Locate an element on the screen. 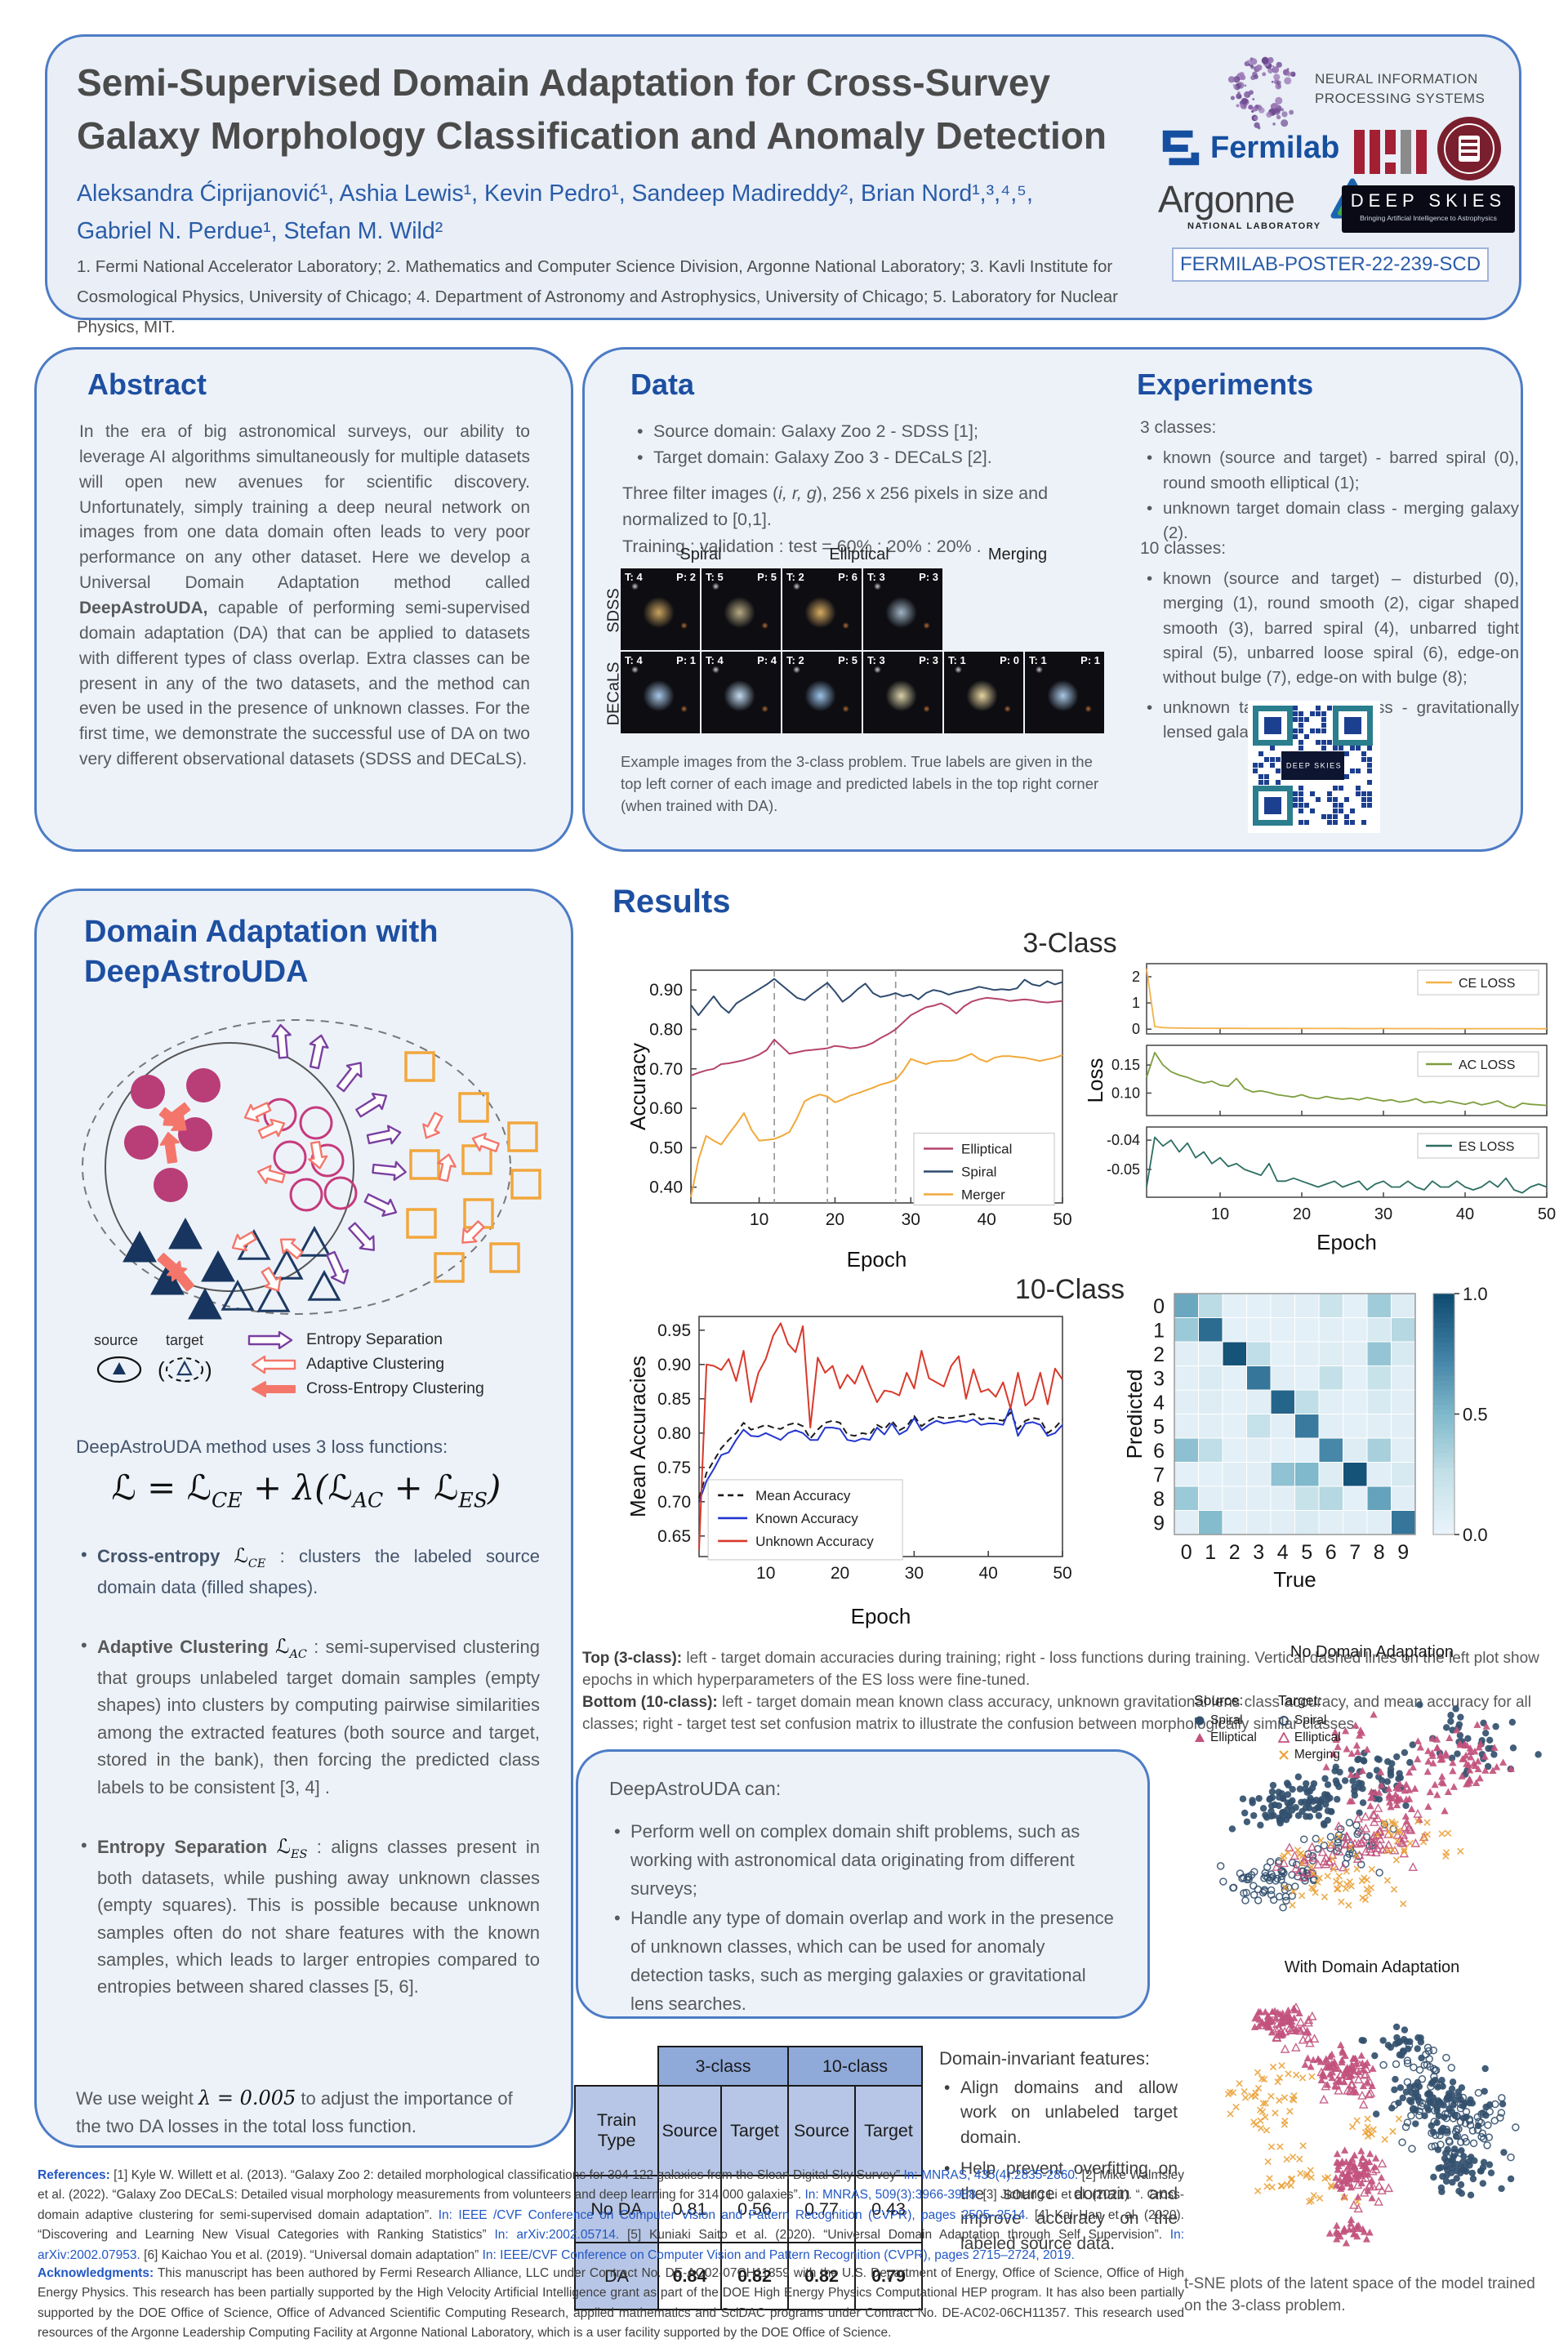  experiments-title: Experiments is located at coordinates (1225, 384).